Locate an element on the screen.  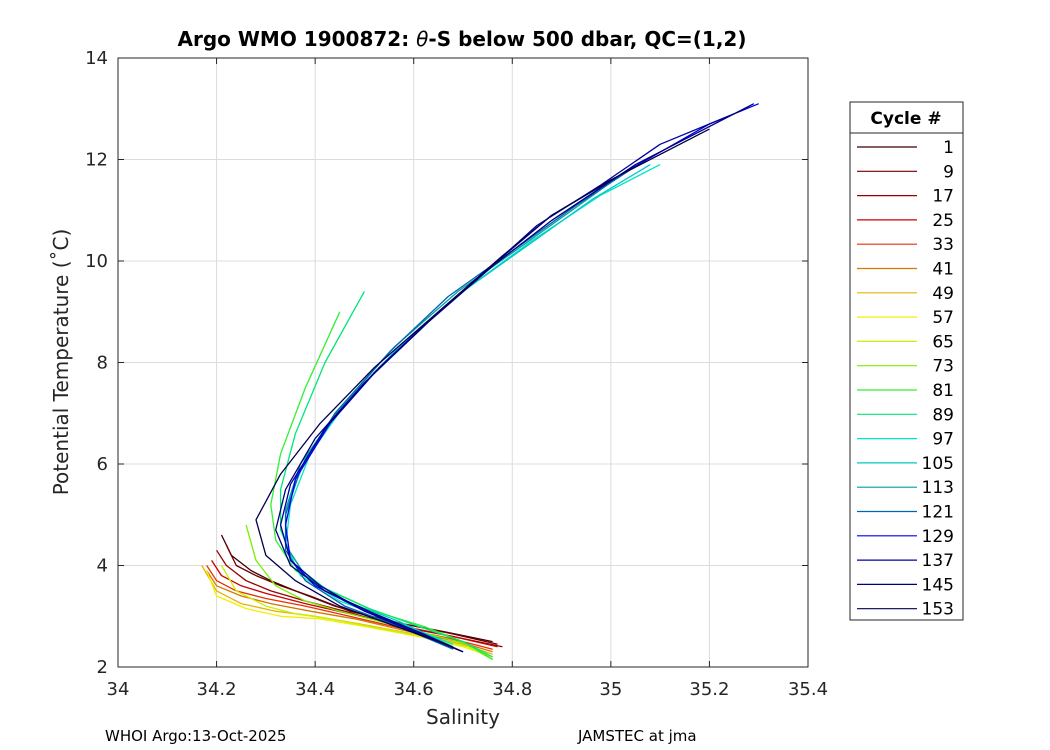
legend-label: 73 is located at coordinates (943, 367).